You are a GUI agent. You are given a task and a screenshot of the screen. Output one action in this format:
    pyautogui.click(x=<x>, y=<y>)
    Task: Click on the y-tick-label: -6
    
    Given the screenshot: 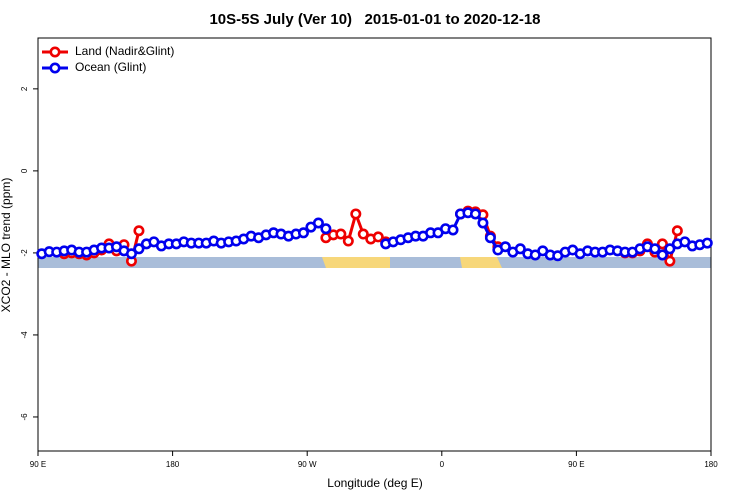 What is the action you would take?
    pyautogui.click(x=24, y=417)
    